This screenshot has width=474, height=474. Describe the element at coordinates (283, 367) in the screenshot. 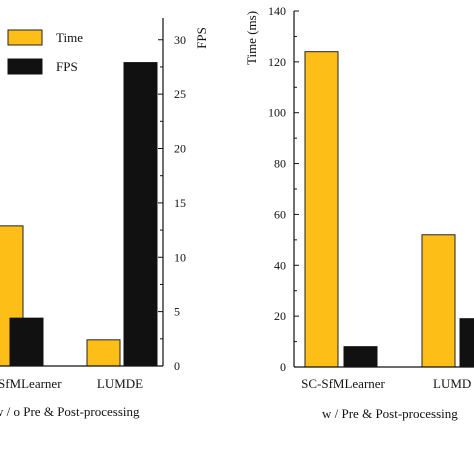

I see `y-tick-label: 0` at that location.